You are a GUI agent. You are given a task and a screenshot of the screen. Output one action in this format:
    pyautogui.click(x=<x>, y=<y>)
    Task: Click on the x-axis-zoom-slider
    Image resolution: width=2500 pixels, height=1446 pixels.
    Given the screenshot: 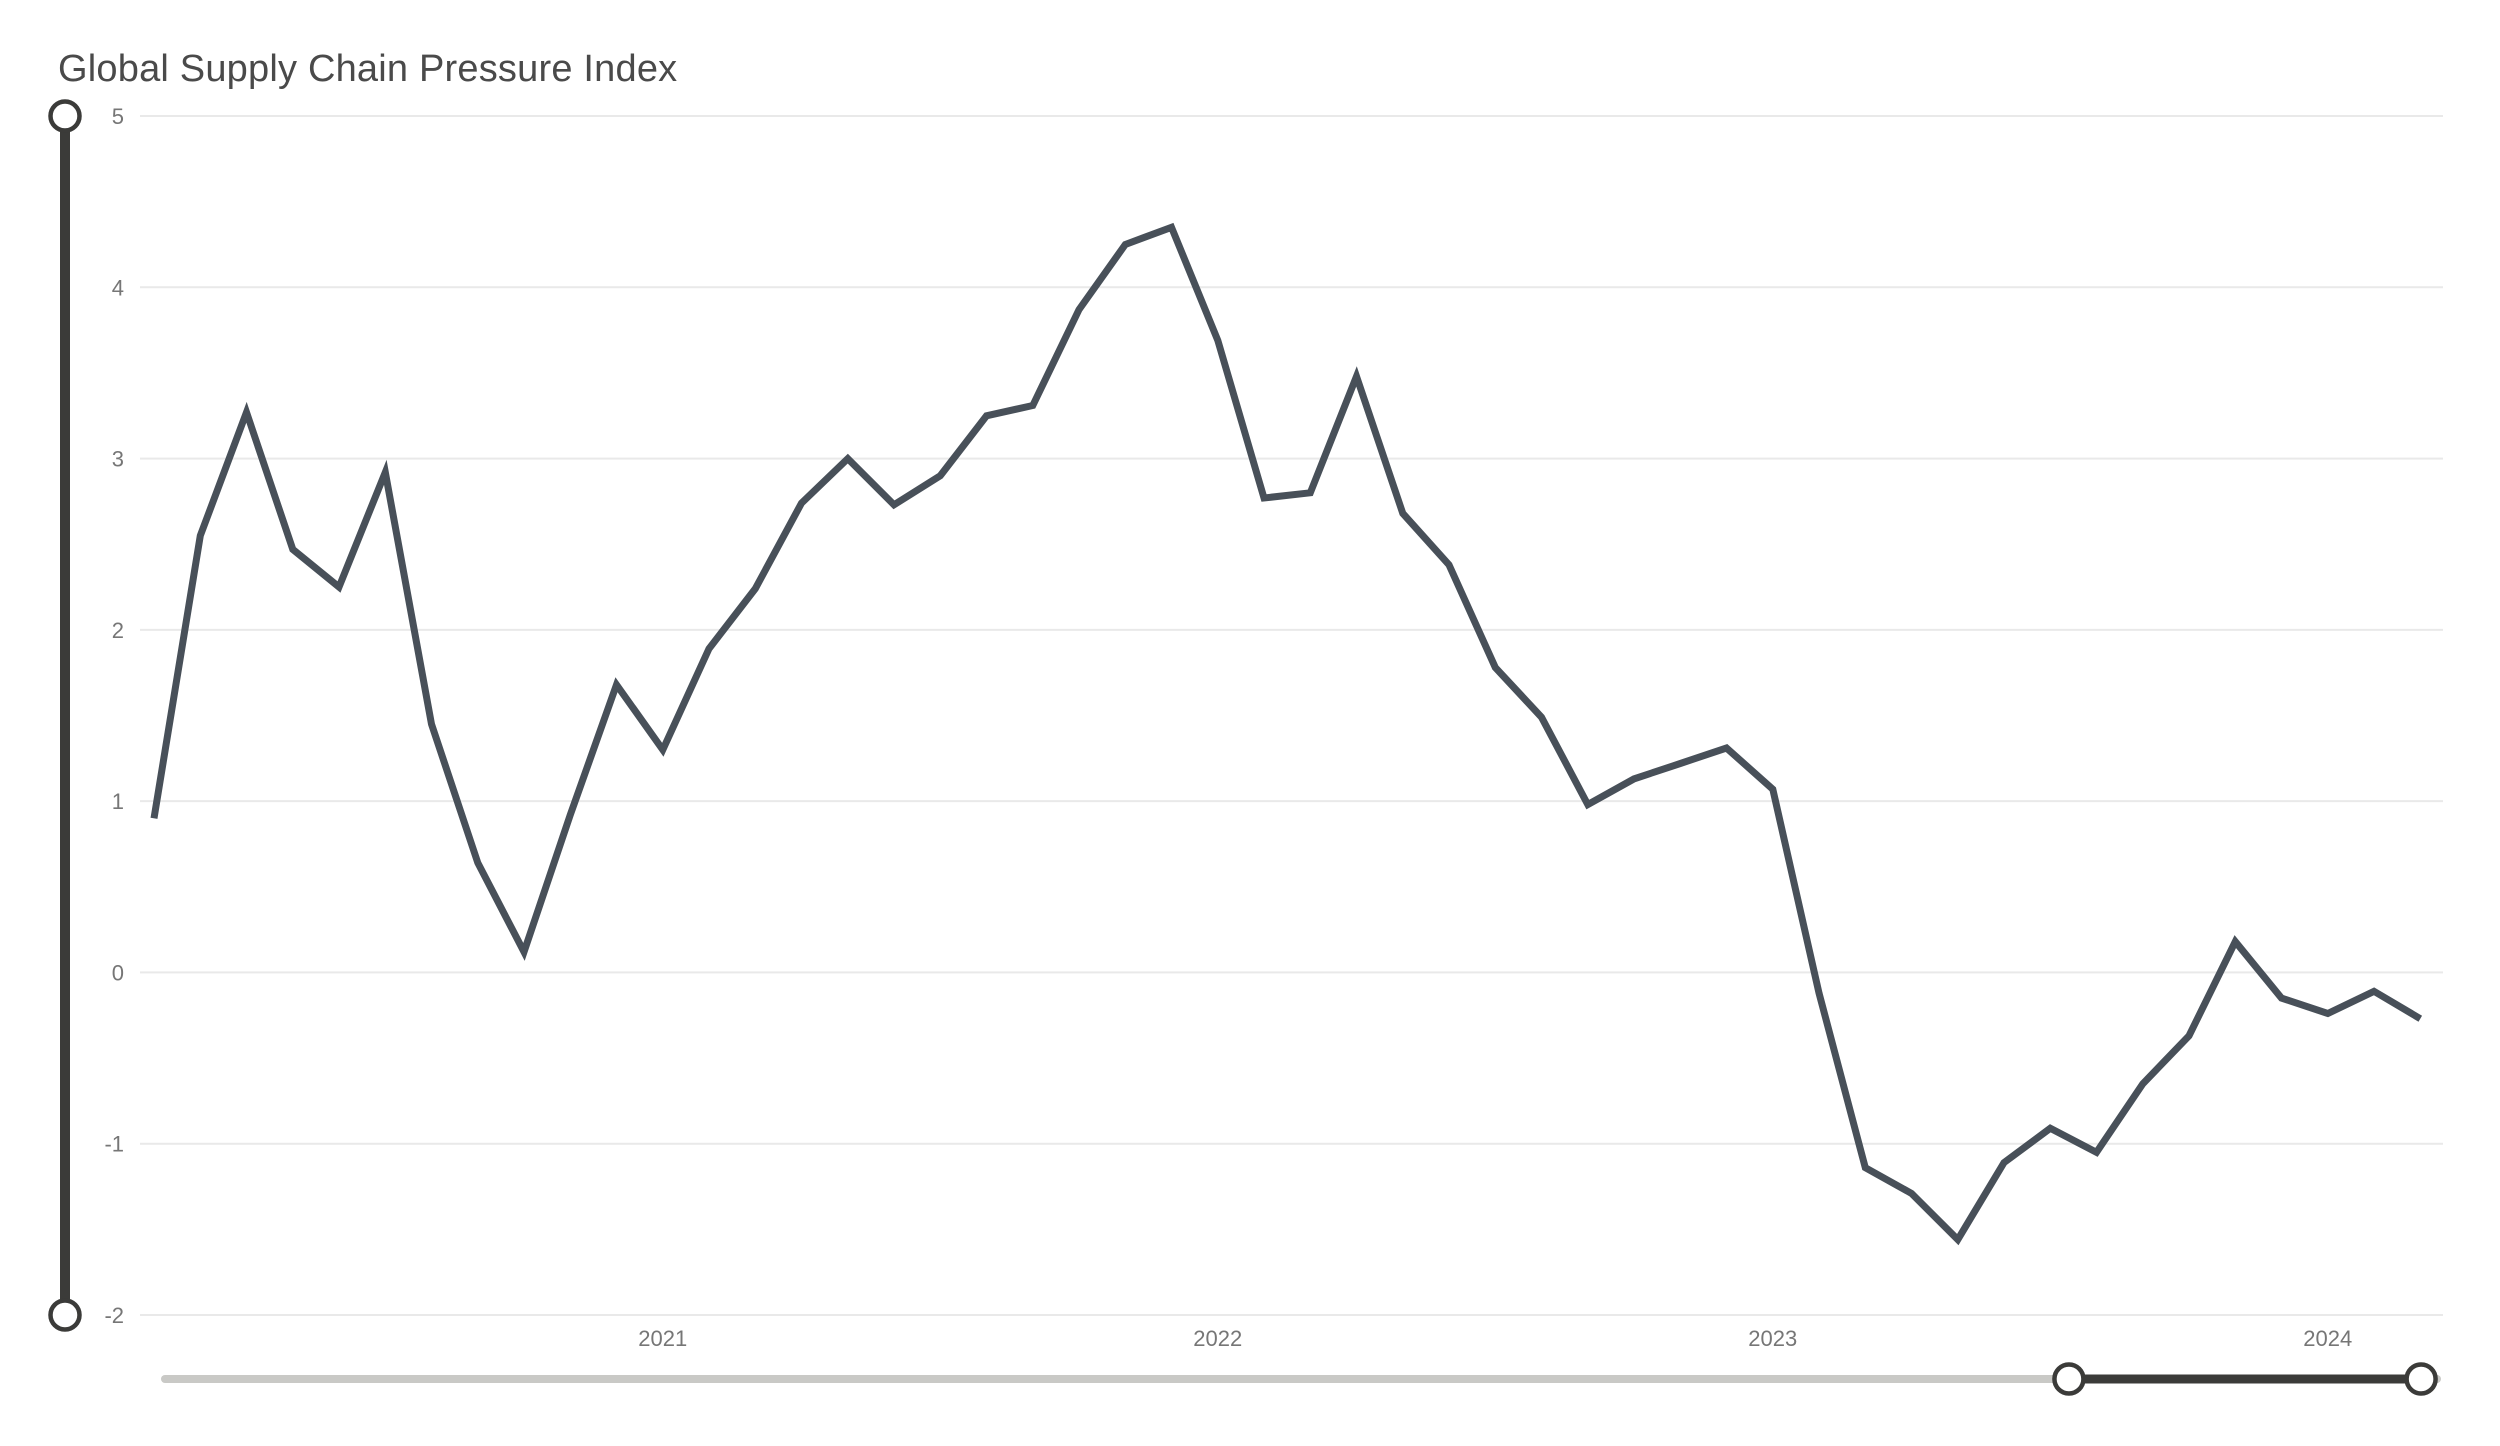 What is the action you would take?
    pyautogui.click(x=1301, y=1379)
    